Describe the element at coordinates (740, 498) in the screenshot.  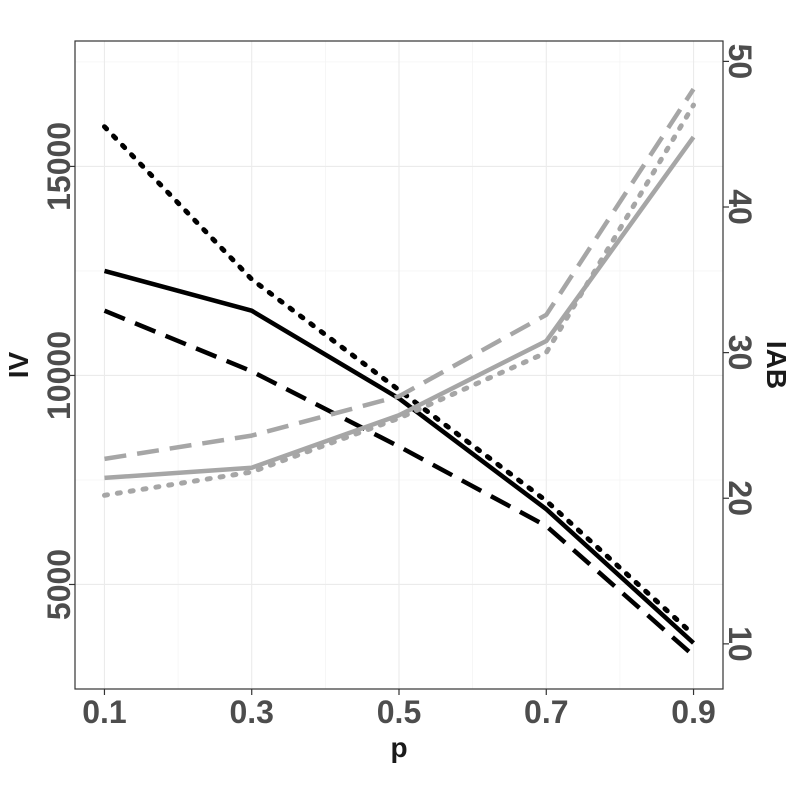
I see `y-right-tick-label: 20` at that location.